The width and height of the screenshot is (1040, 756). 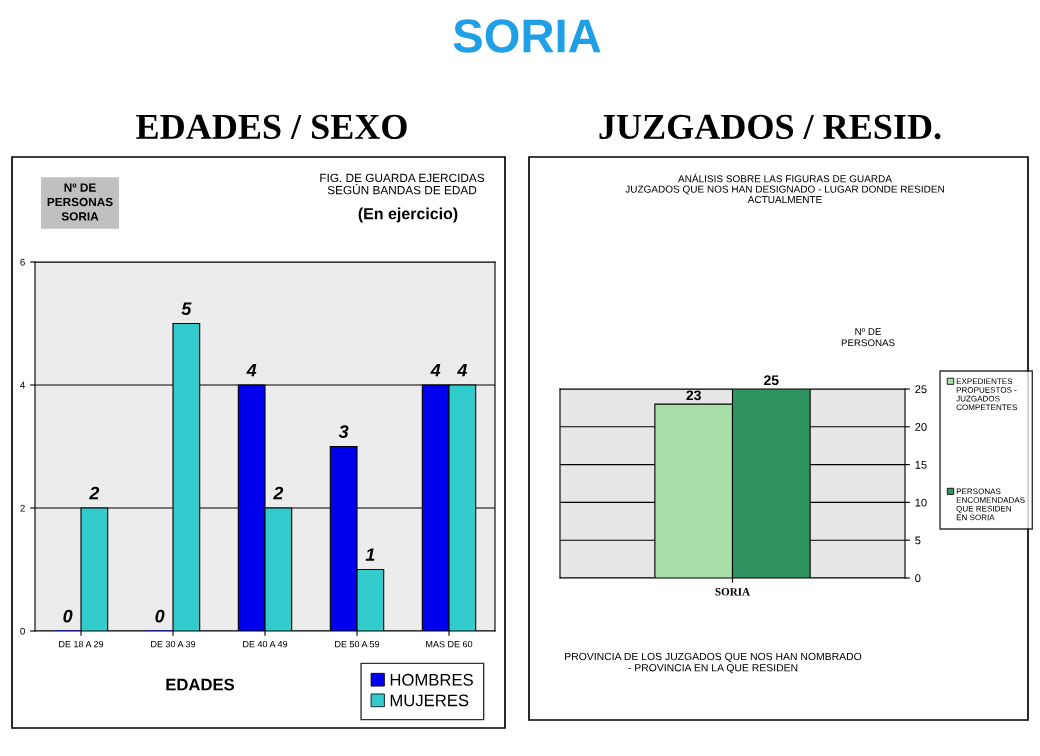 What do you see at coordinates (921, 389) in the screenshot?
I see `y-tick-label: 25` at bounding box center [921, 389].